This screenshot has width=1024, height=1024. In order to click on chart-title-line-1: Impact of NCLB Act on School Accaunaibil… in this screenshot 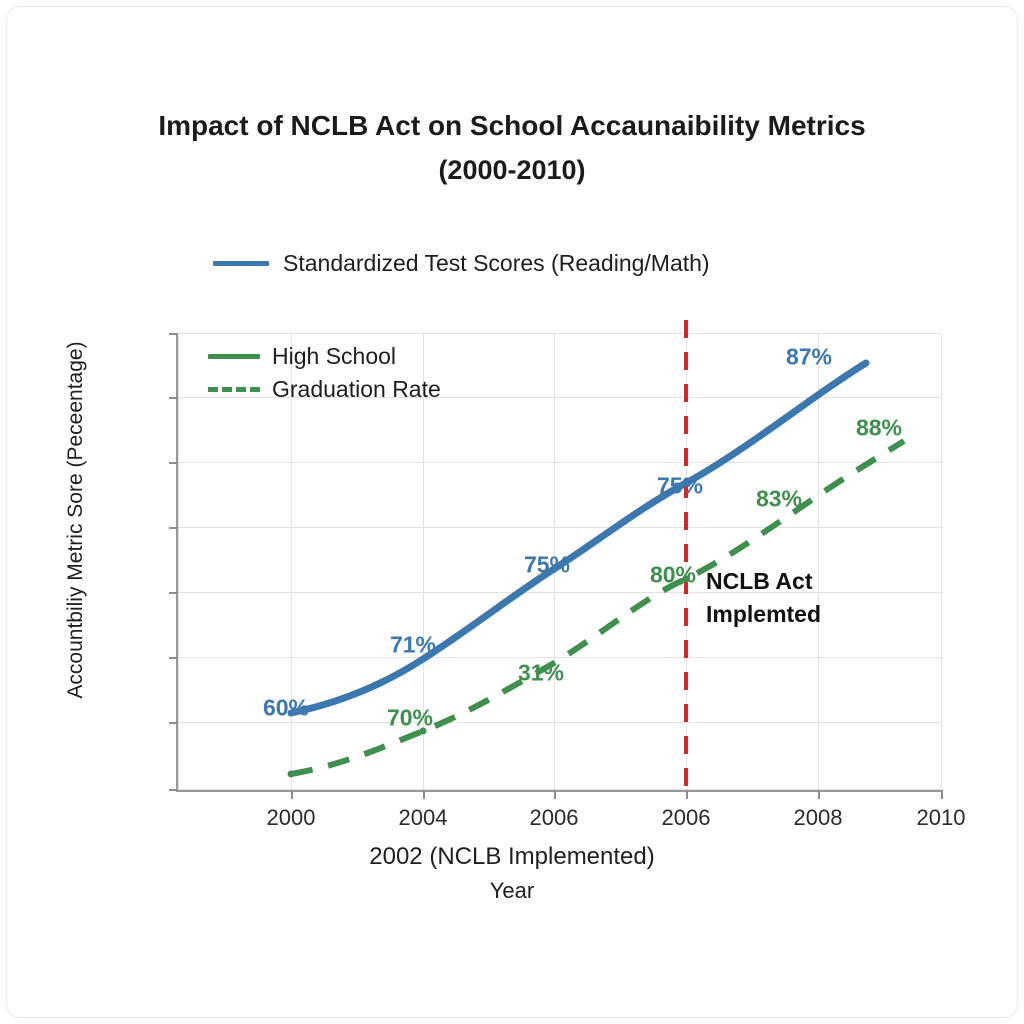, I will do `click(512, 125)`.